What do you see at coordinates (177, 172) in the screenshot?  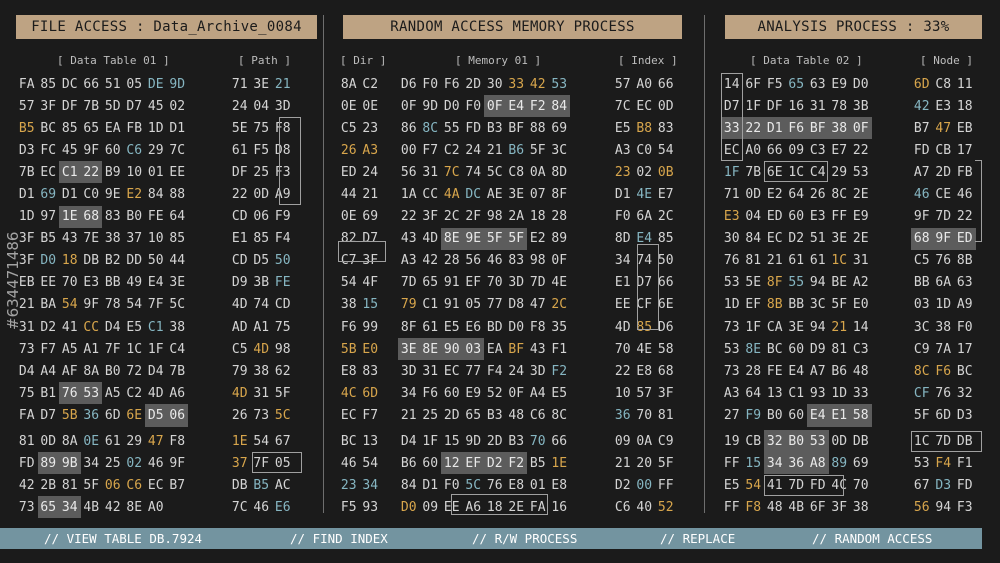 I see `hex-cell: EE` at bounding box center [177, 172].